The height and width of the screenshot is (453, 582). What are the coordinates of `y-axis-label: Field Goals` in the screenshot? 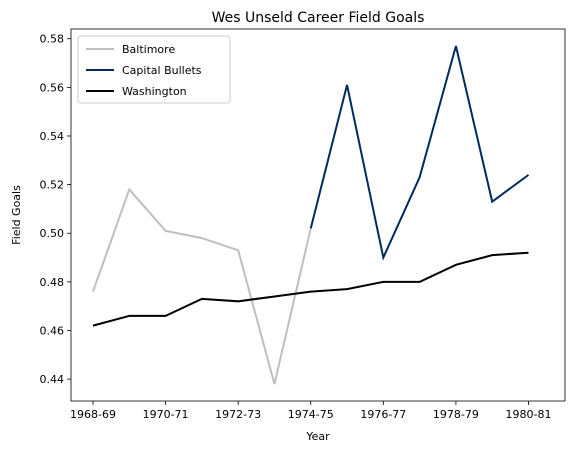 It's located at (16, 215).